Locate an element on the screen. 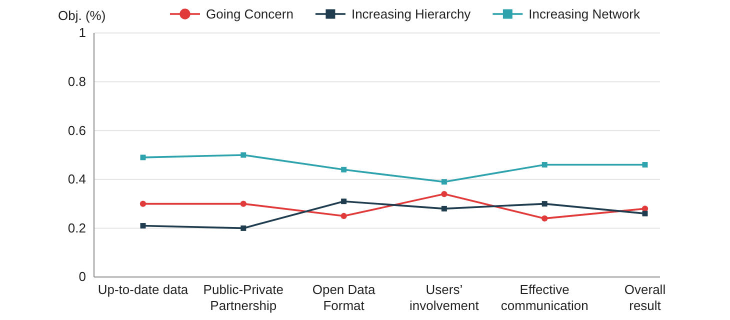  legend-label: Going Concern is located at coordinates (250, 14).